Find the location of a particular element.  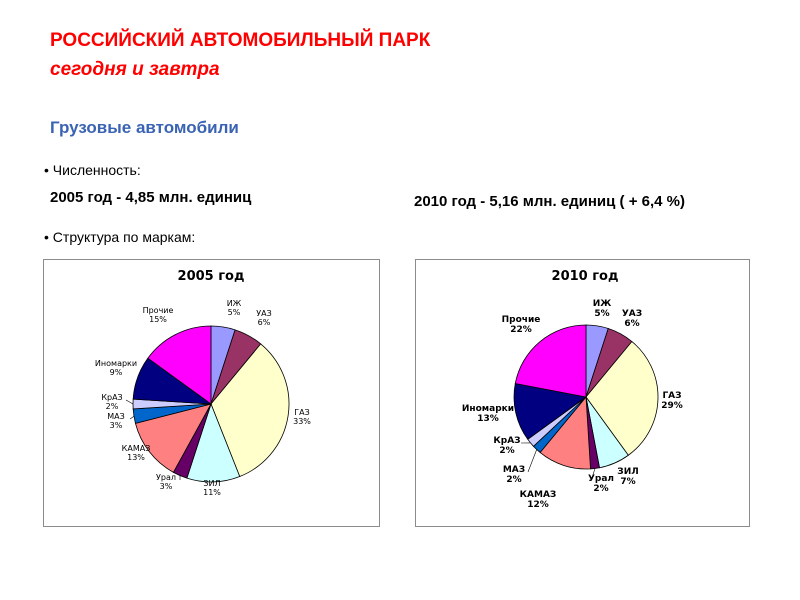

count-2010: 2010 год - 5,16 млн. единиц ( + 6,4 %) is located at coordinates (549, 201).